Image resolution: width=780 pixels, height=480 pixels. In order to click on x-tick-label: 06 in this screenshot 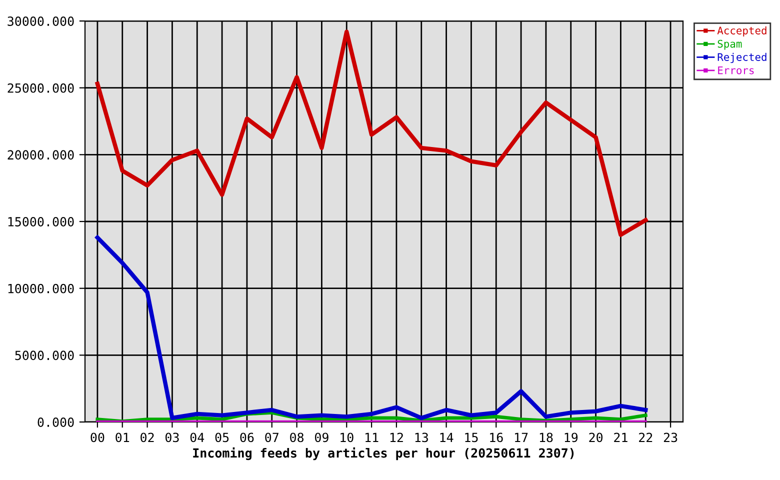, I will do `click(247, 437)`.